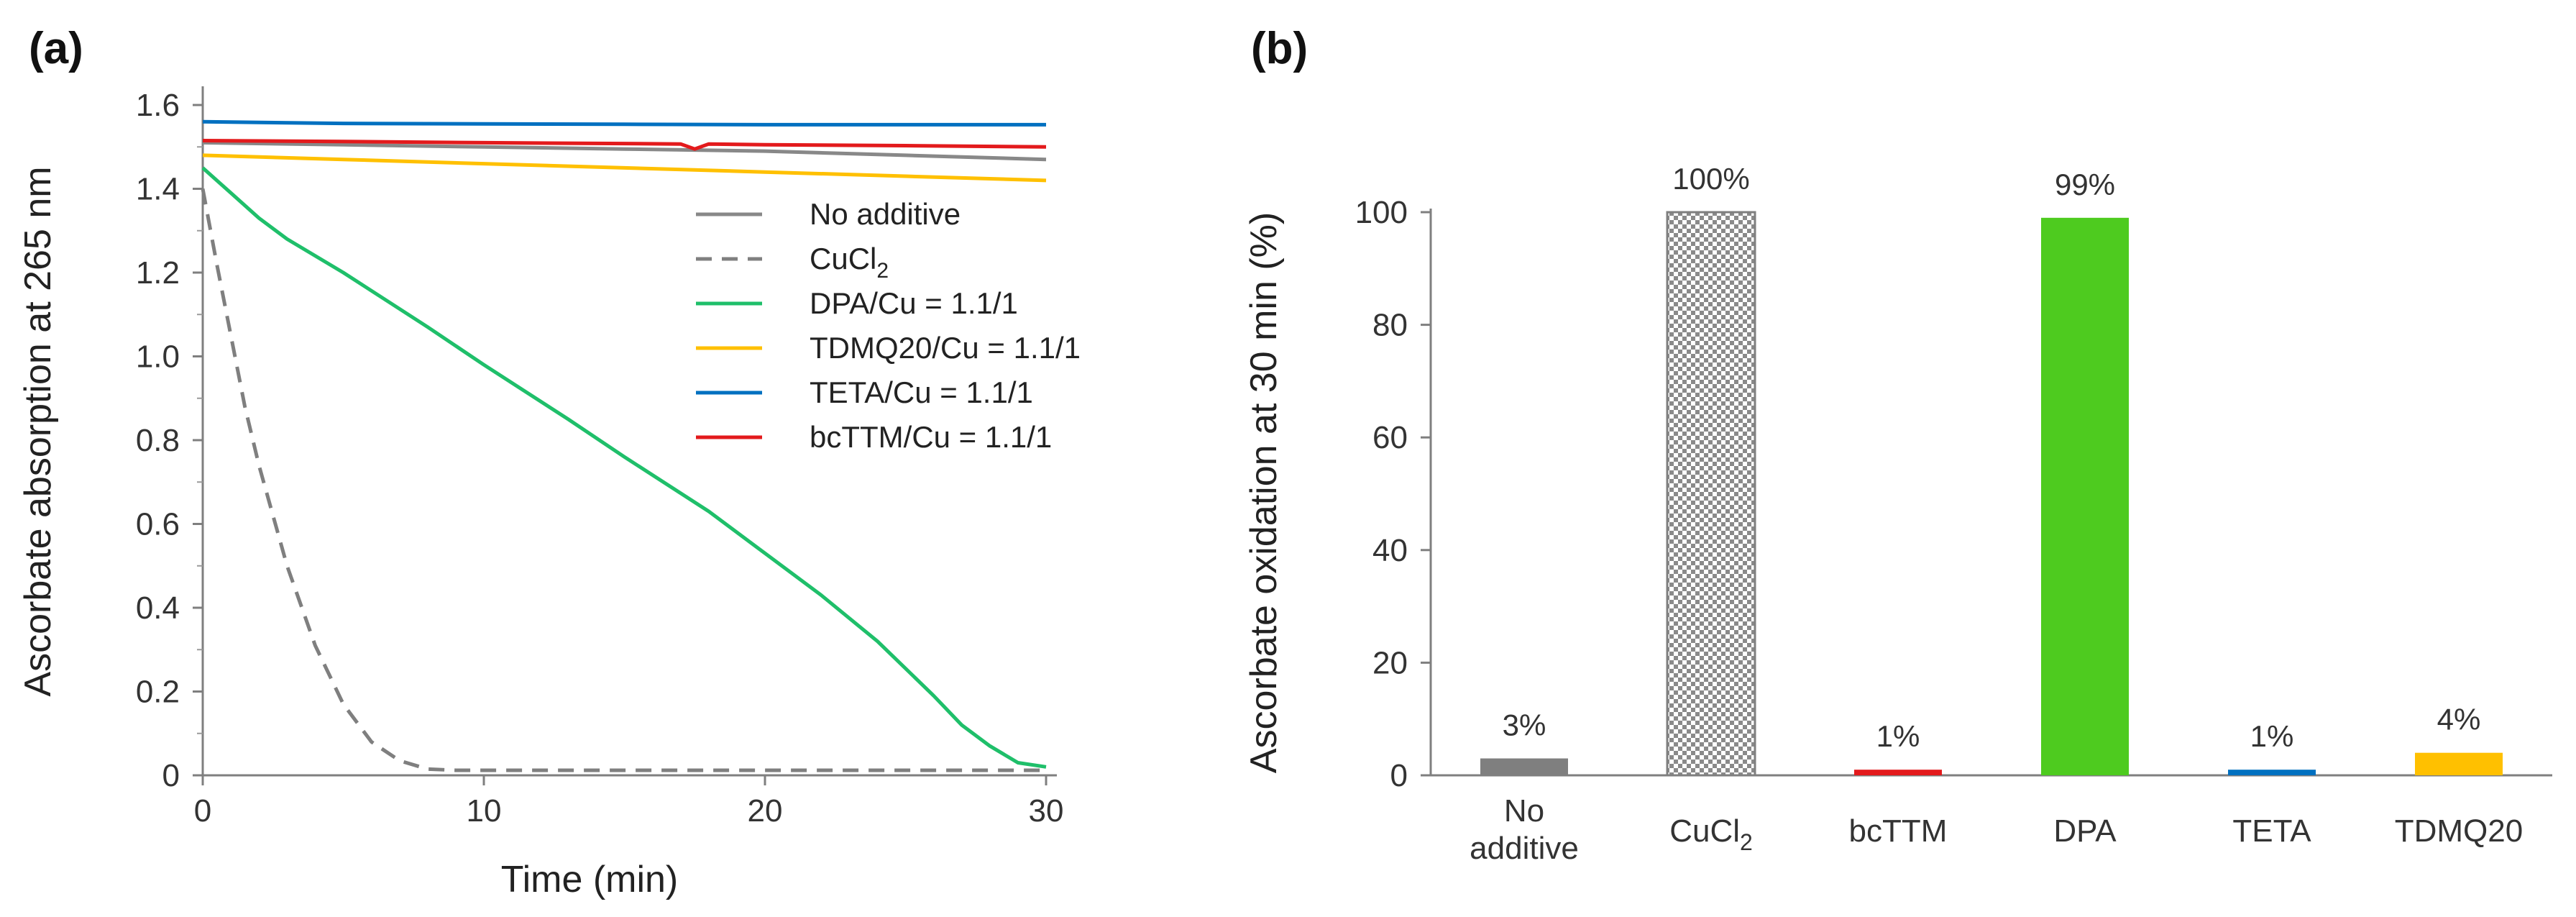 This screenshot has height=917, width=2576. Describe the element at coordinates (849, 263) in the screenshot. I see `legend-label: CuCl2` at that location.